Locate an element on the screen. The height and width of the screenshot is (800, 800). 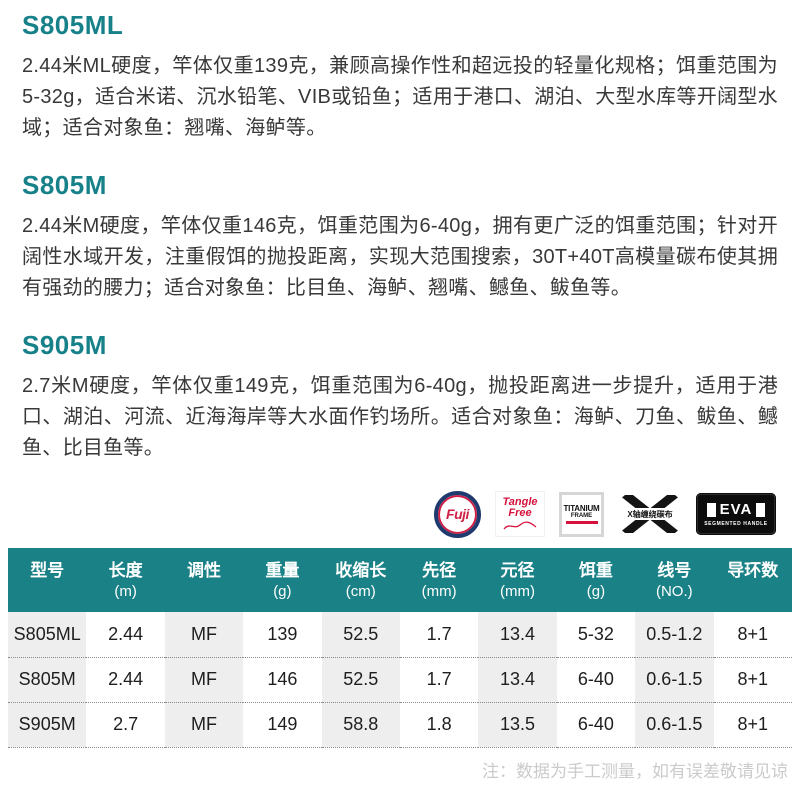
titanium-frame-logo-icon: TITANIUM FRAME is located at coordinates (581, 514).